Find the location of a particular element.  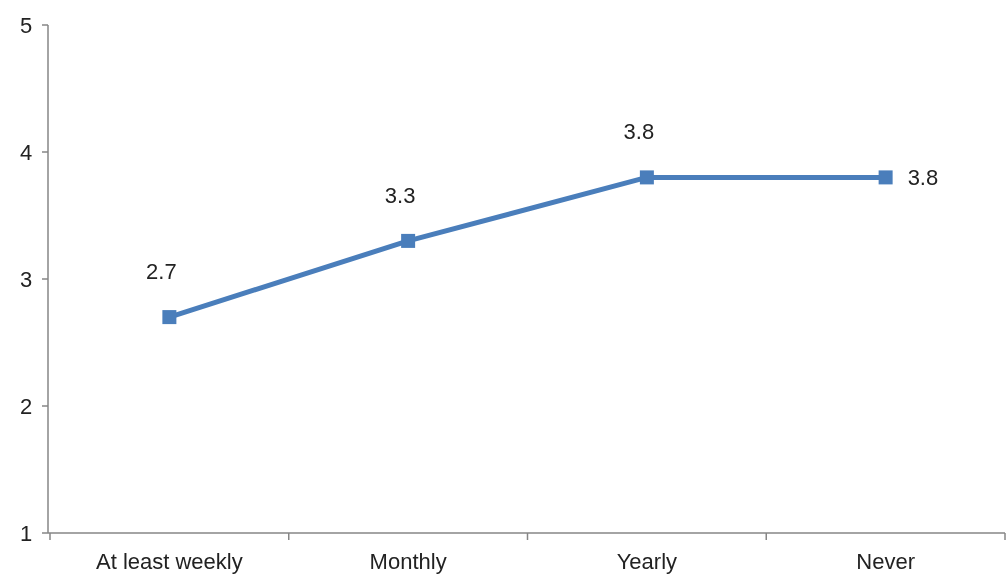

data-label: 2.7 is located at coordinates (161, 272).